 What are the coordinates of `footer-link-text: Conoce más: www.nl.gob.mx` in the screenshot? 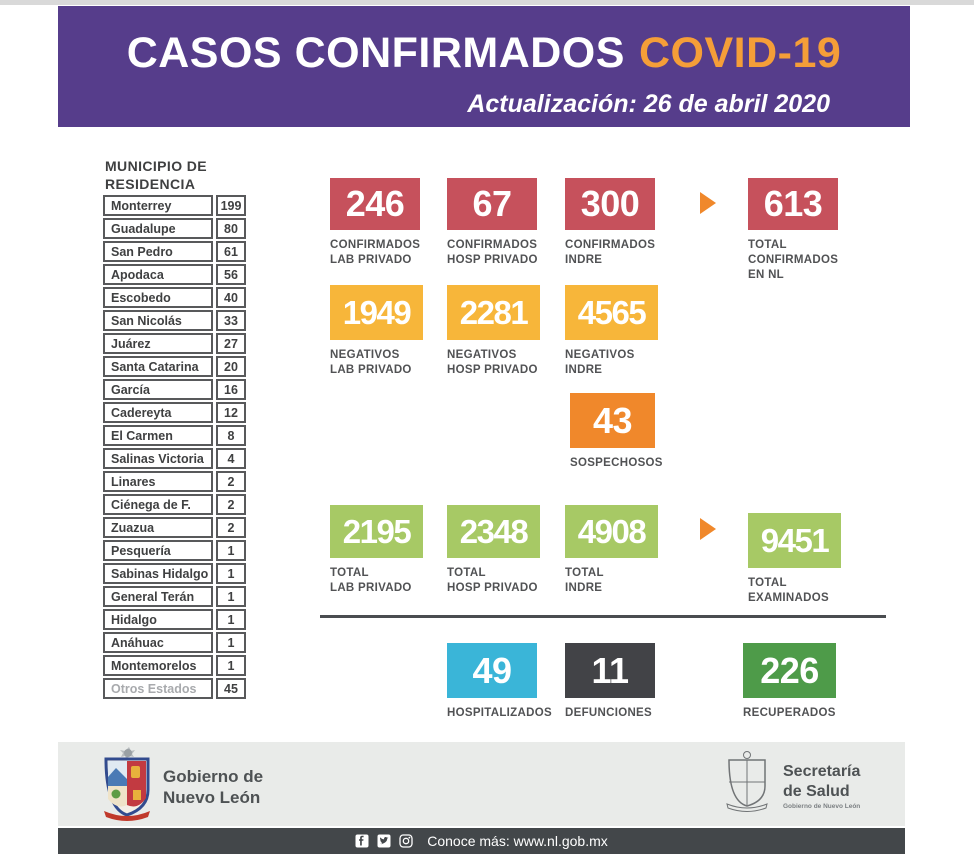 It's located at (517, 841).